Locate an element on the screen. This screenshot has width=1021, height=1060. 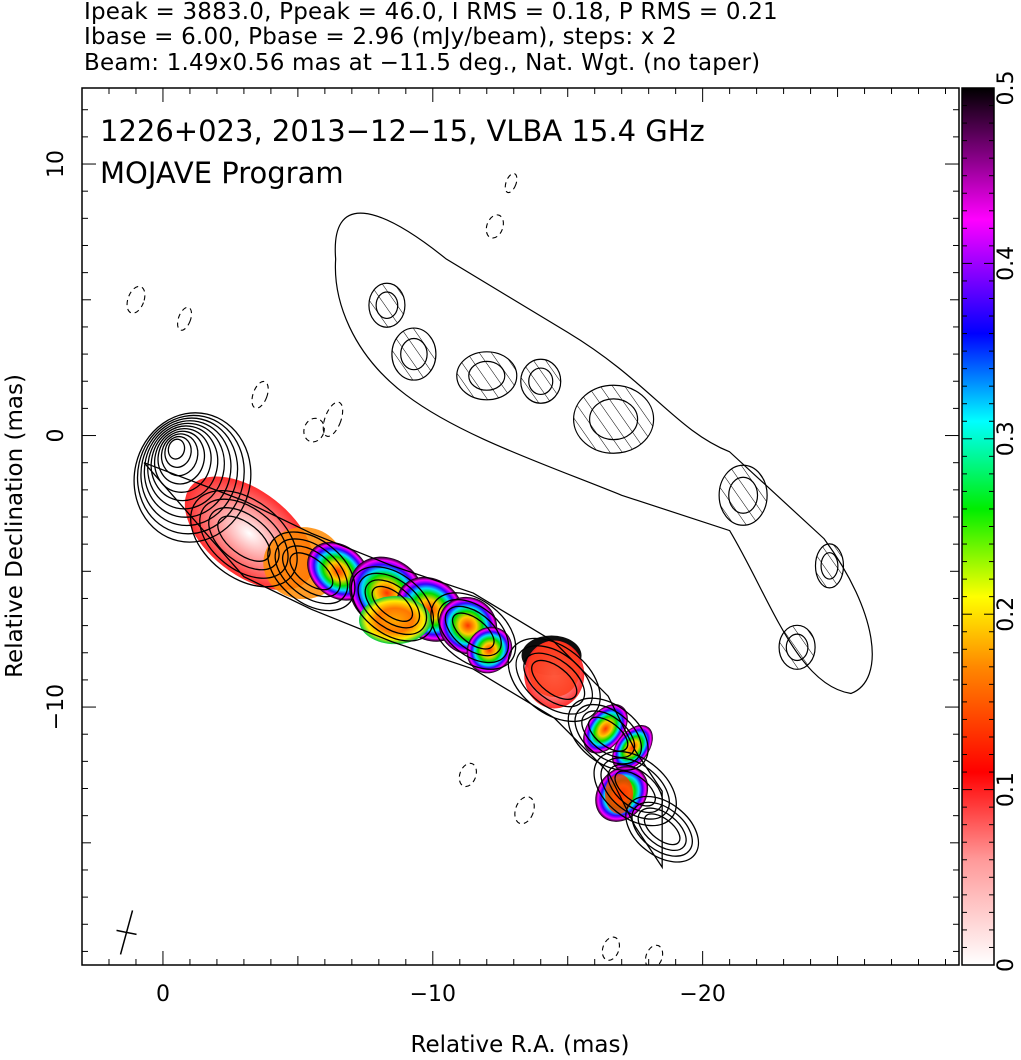
colorbar-tick-label: 0.4 is located at coordinates (1006, 263).